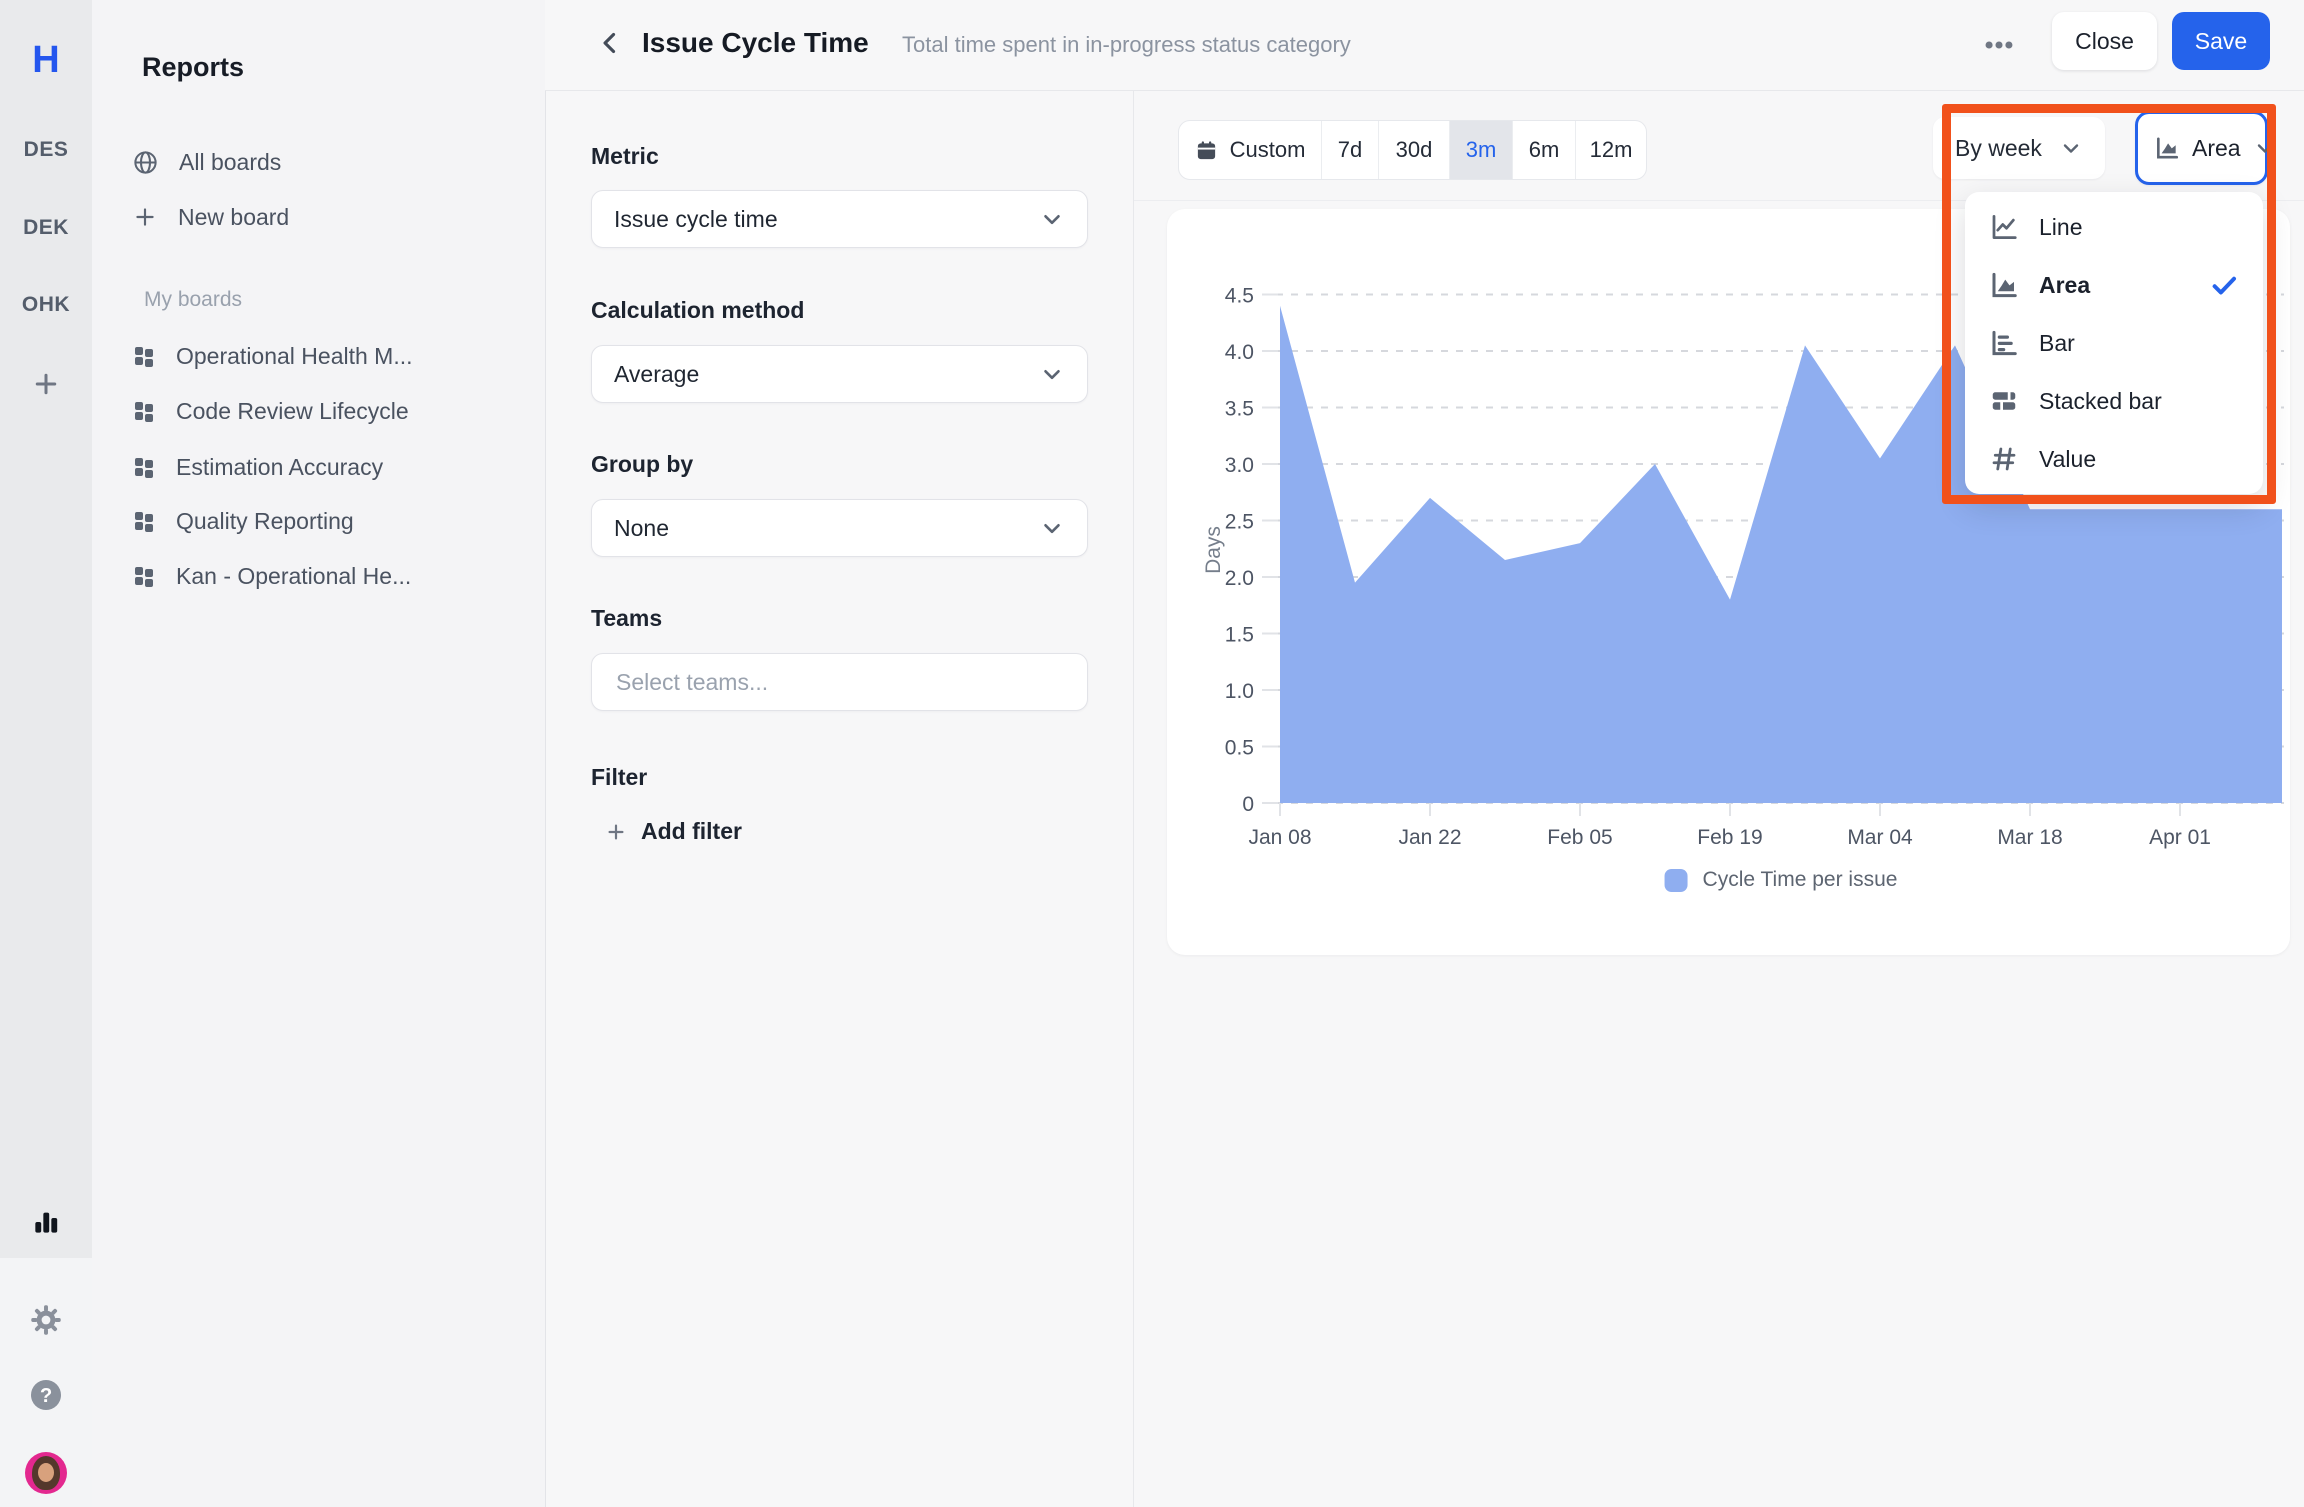  I want to click on menu-item-label: Line, so click(2061, 226).